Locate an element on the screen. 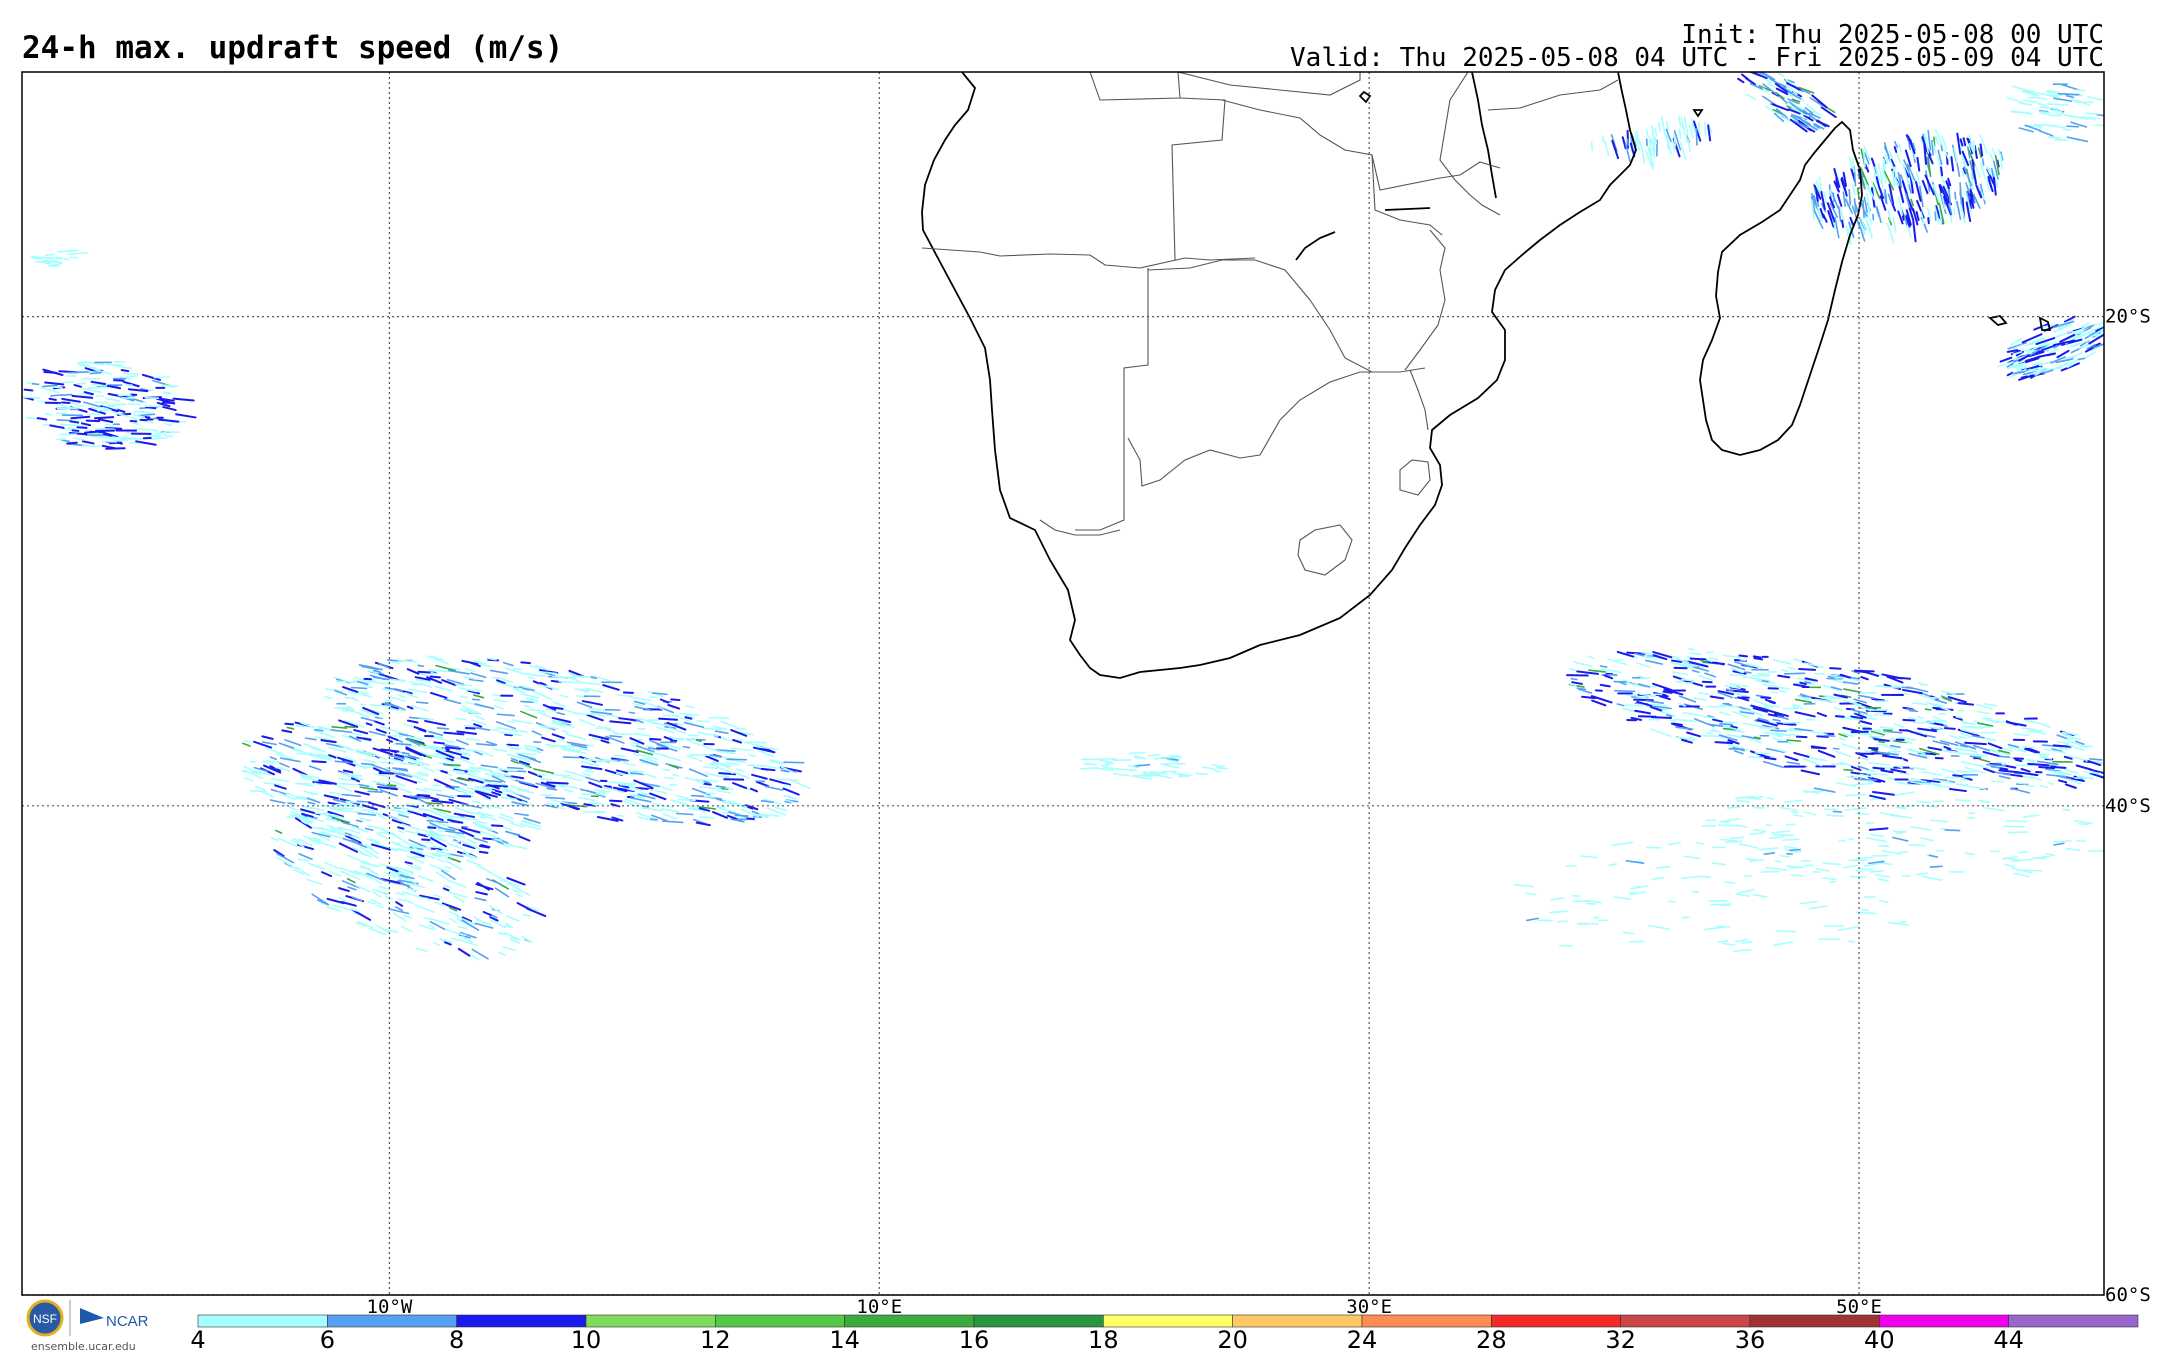 Image resolution: width=2160 pixels, height=1354 pixels. longitude-label: 10°E is located at coordinates (879, 1307).